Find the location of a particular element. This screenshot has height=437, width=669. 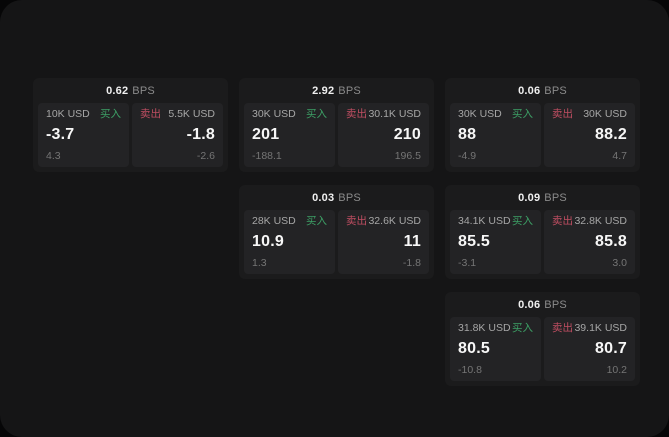

buy-delta: 1.3 is located at coordinates (259, 262).